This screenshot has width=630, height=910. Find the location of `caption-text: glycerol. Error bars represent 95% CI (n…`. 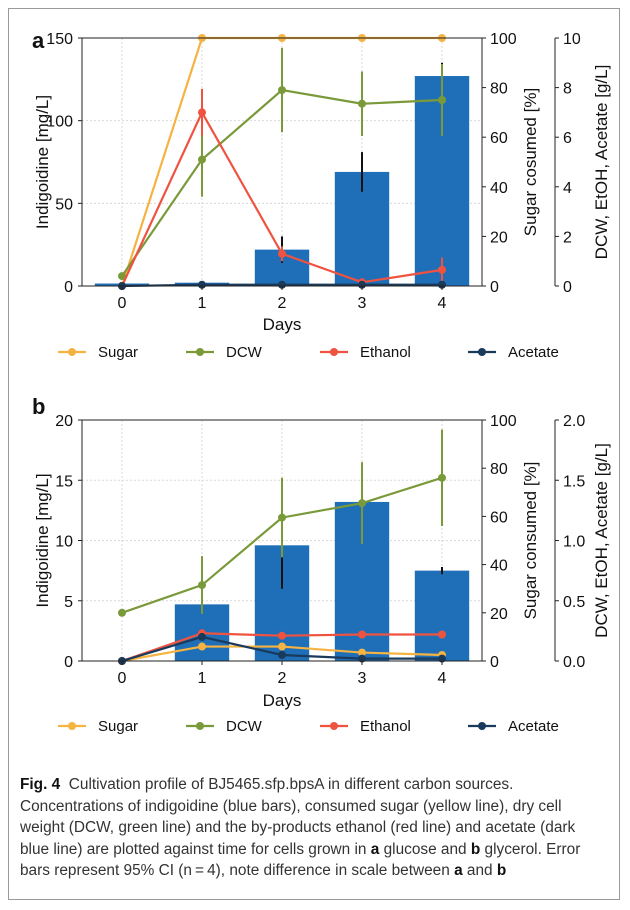

caption-text: glycerol. Error bars represent 95% CI (n… is located at coordinates (300, 860).